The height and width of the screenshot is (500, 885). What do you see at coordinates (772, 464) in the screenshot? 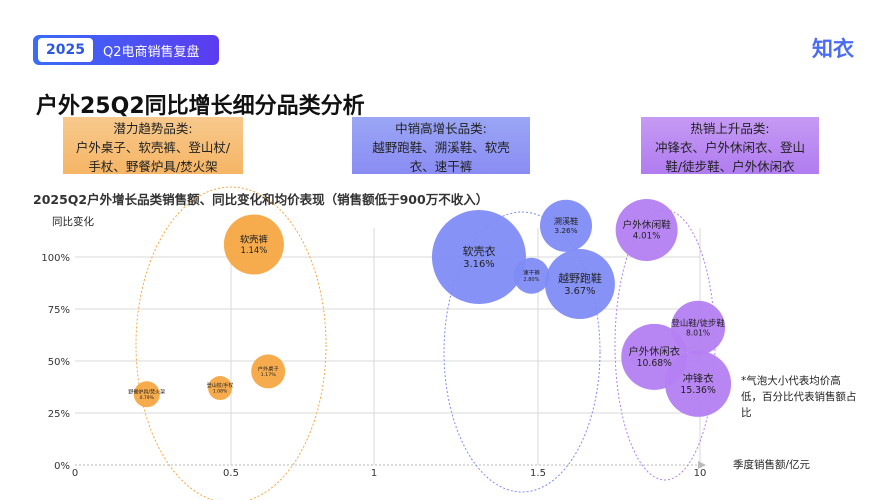
I see `x-axis-label: 季度销售额/亿元` at bounding box center [772, 464].